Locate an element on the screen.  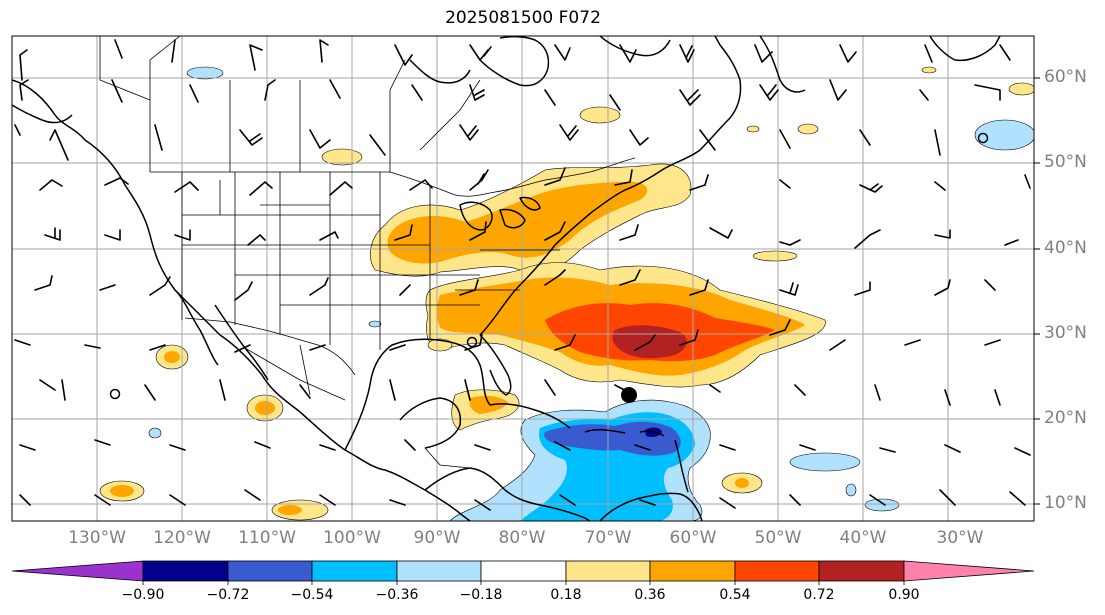
longitude-label: 40°W is located at coordinates (863, 538).